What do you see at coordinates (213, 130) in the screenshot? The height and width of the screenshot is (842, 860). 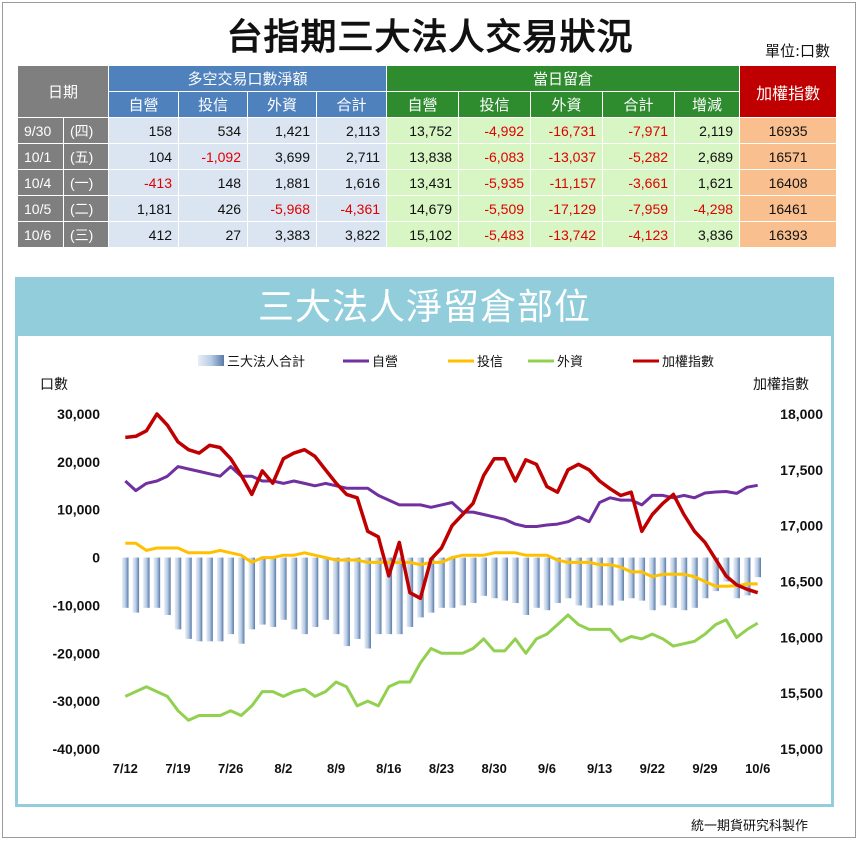 I see `net-cell: 534` at bounding box center [213, 130].